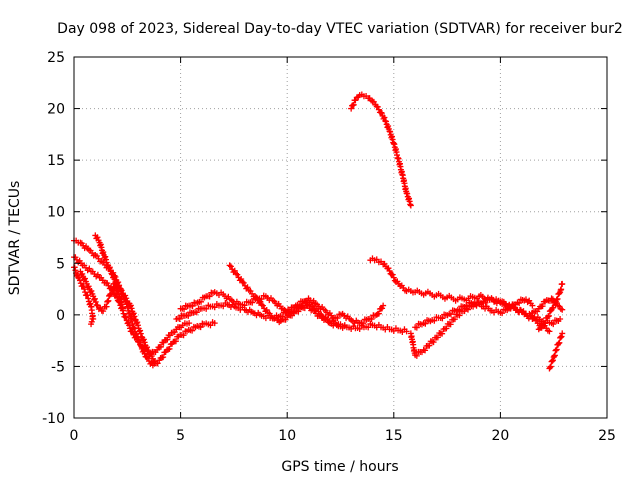 This screenshot has height=480, width=640. What do you see at coordinates (180, 436) in the screenshot?
I see `x-tick-label: 5` at bounding box center [180, 436].